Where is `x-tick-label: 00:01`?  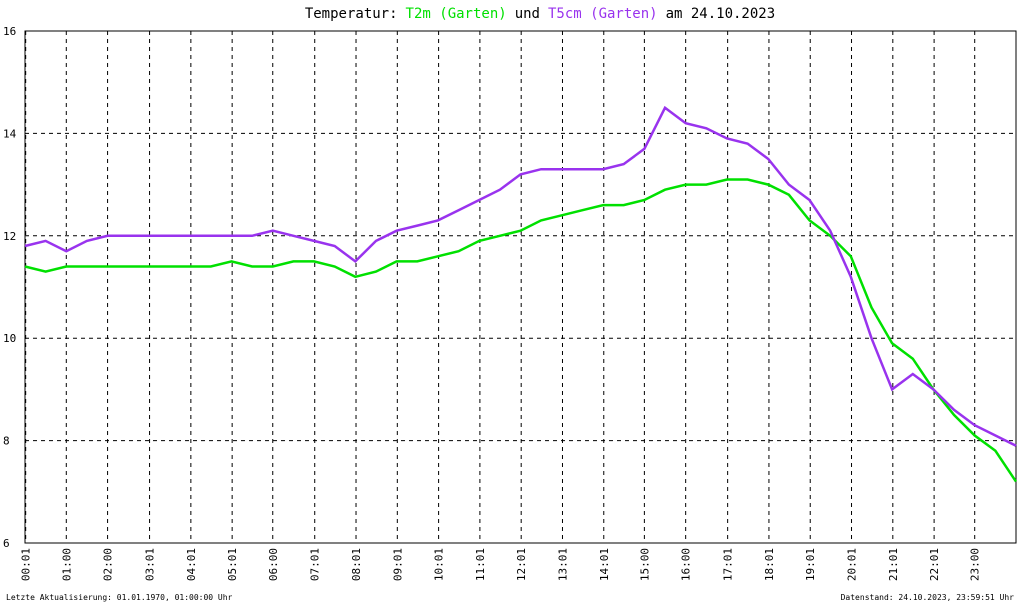
x-tick-label: 00:01 is located at coordinates (26, 564).